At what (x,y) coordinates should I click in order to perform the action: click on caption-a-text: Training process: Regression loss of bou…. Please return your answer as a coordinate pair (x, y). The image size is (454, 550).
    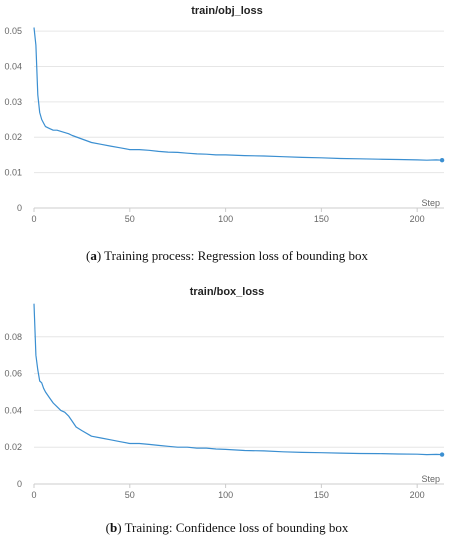
    Looking at the image, I should click on (235, 255).